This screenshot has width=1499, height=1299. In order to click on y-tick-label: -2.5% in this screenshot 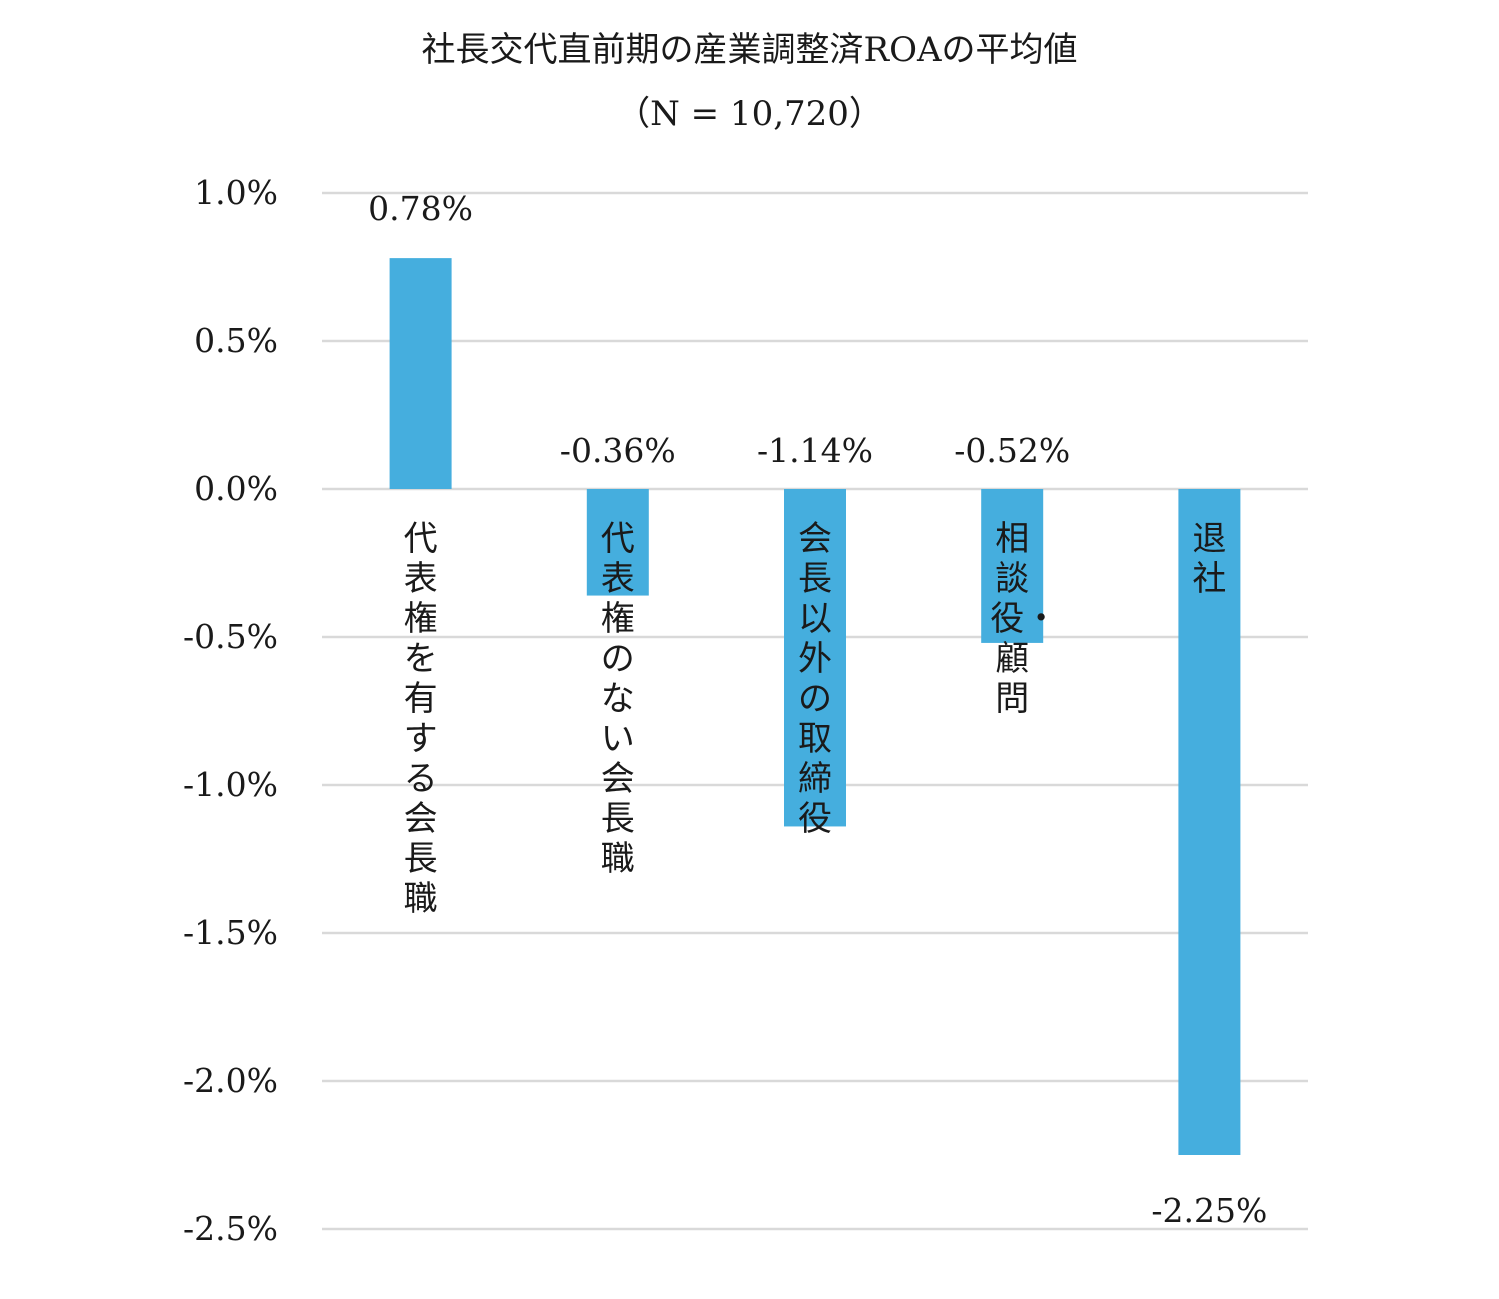, I will do `click(230, 1228)`.